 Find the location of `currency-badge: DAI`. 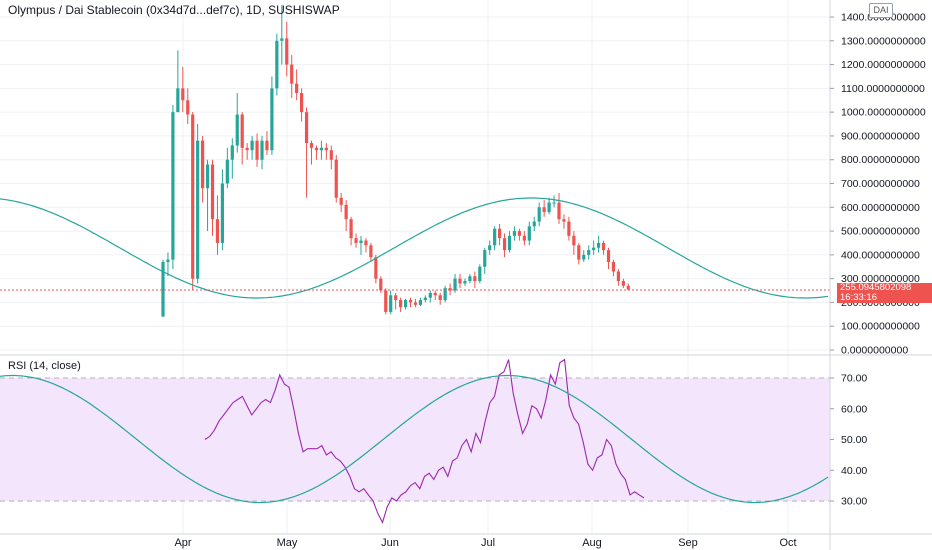

currency-badge: DAI is located at coordinates (881, 10).